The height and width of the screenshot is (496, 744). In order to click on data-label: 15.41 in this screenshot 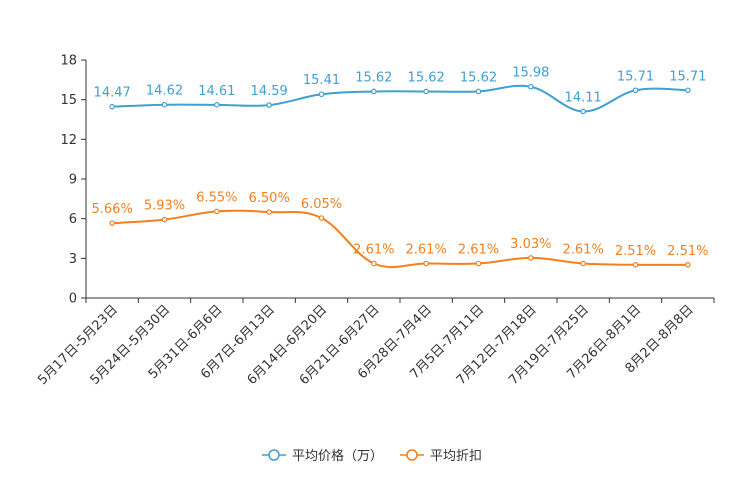, I will do `click(321, 80)`.